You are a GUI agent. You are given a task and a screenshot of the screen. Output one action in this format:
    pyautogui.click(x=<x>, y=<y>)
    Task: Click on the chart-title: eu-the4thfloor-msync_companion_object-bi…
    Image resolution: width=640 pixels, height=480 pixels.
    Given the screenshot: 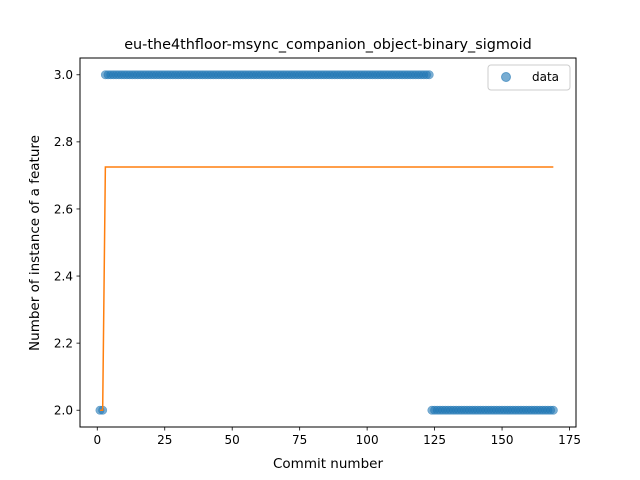 What is the action you would take?
    pyautogui.click(x=328, y=45)
    